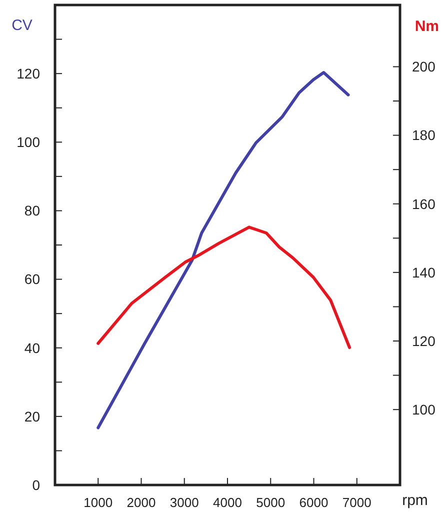 This screenshot has width=445, height=516. I want to click on y-tick-label: 0, so click(36, 484).